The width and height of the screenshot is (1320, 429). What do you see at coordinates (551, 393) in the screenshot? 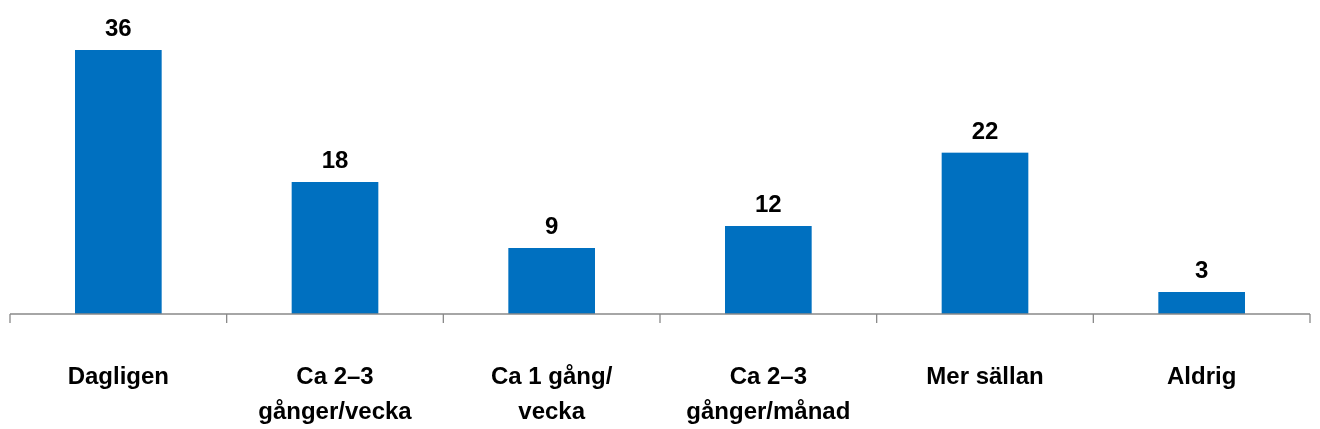
I see `x-tick-label: Ca 1 gång/ vecka` at bounding box center [551, 393].